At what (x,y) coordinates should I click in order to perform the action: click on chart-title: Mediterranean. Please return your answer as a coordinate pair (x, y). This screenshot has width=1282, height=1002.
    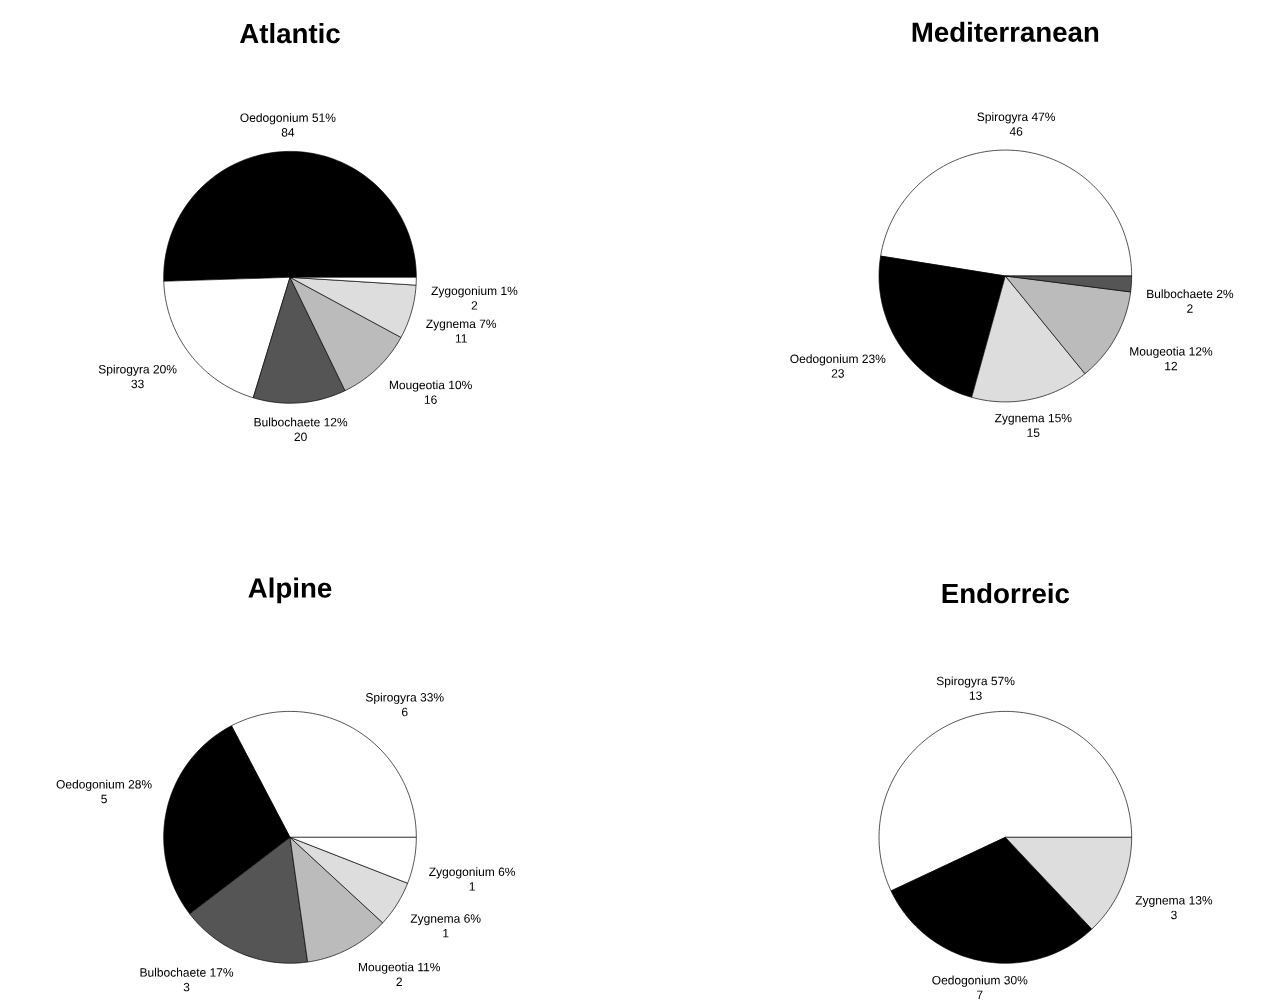
    Looking at the image, I should click on (1005, 31).